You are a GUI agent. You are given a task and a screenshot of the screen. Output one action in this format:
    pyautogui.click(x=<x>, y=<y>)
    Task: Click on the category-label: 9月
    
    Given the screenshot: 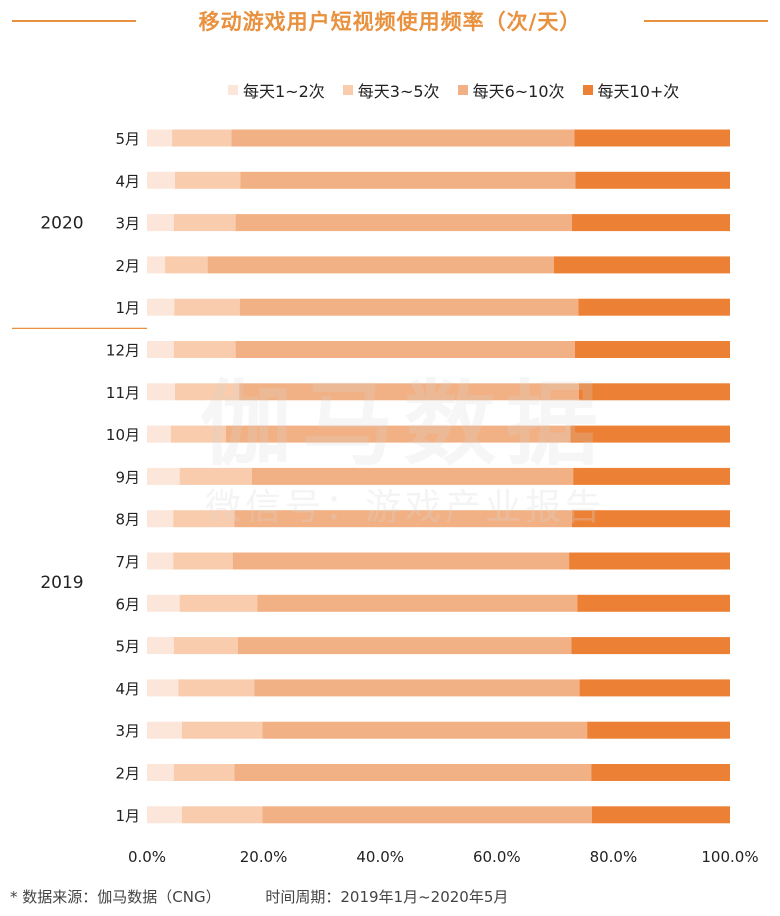 What is the action you would take?
    pyautogui.click(x=127, y=477)
    